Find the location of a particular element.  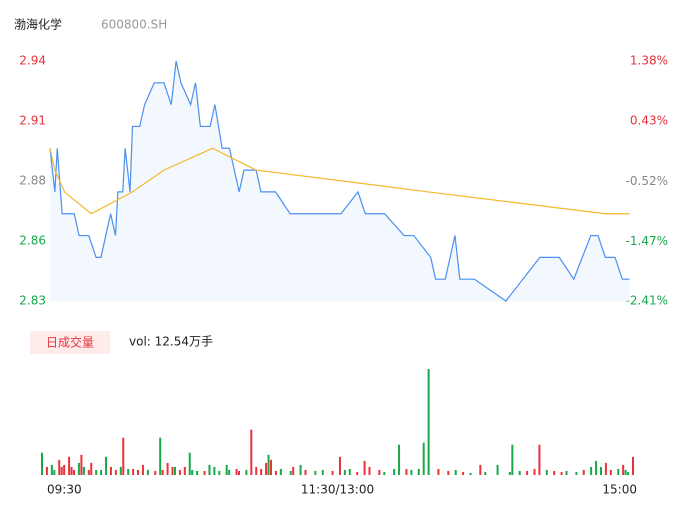

volume-label-box is located at coordinates (70, 342).